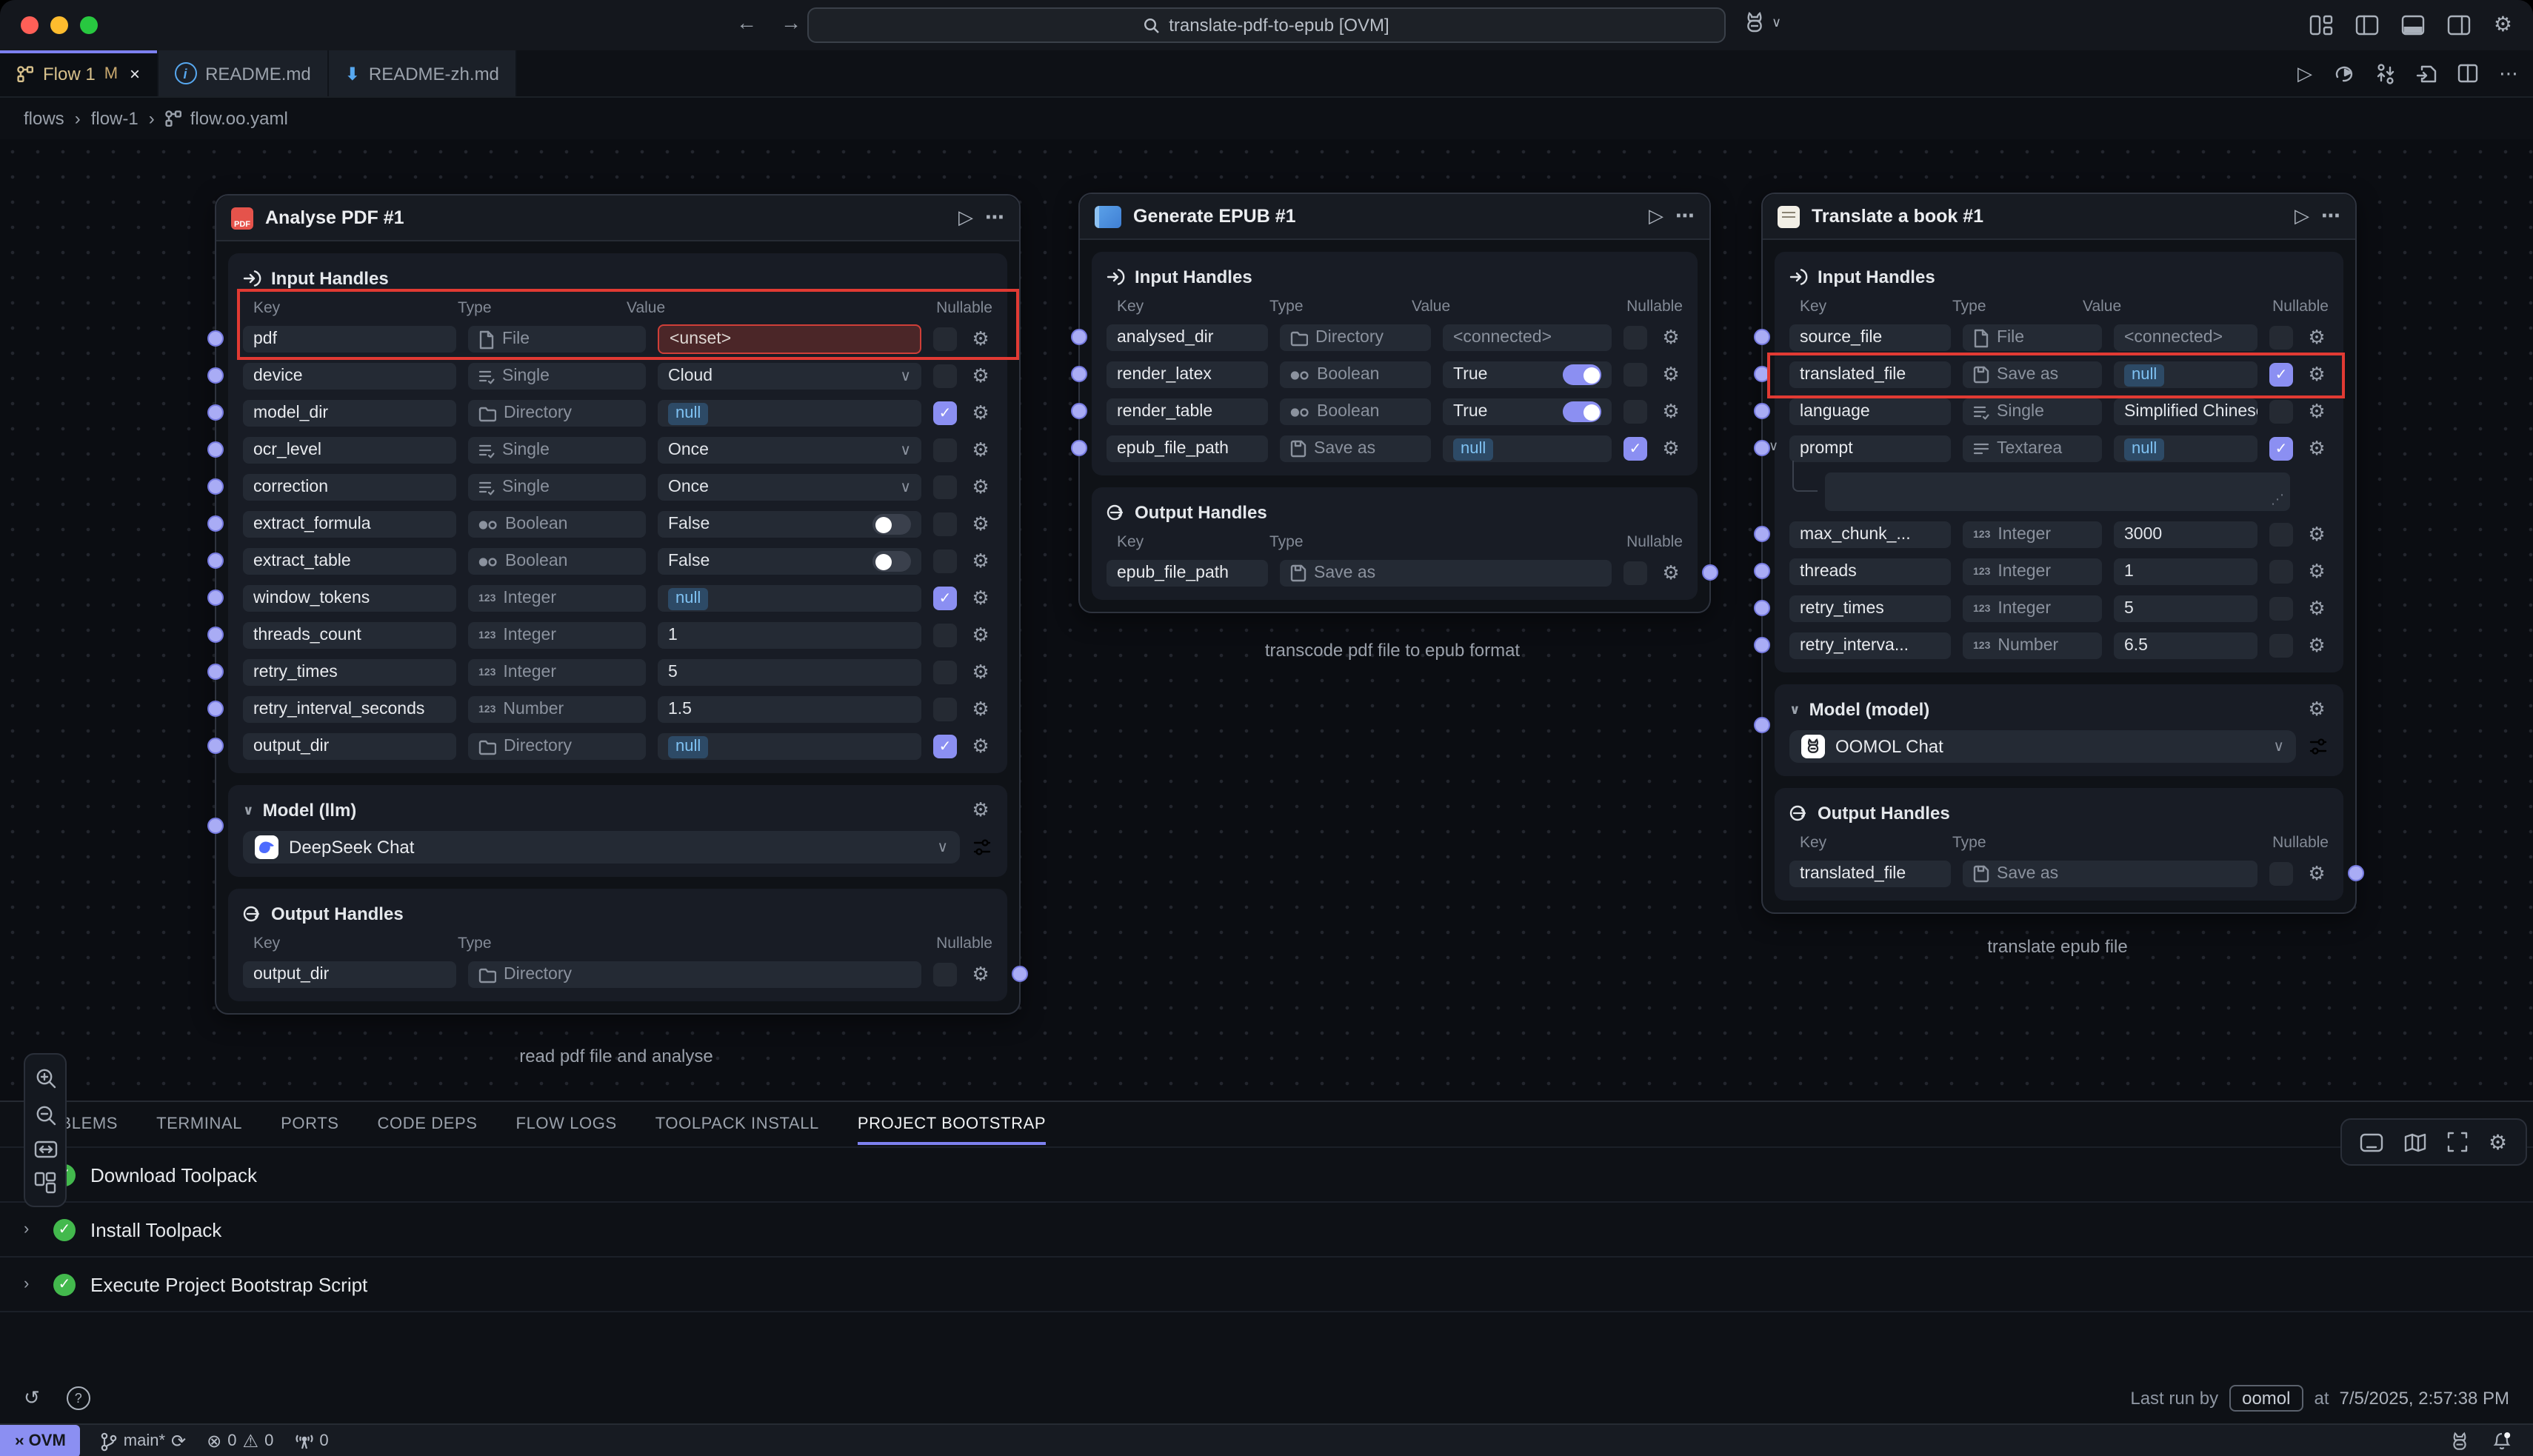  I want to click on minimap-icon, so click(2415, 1142).